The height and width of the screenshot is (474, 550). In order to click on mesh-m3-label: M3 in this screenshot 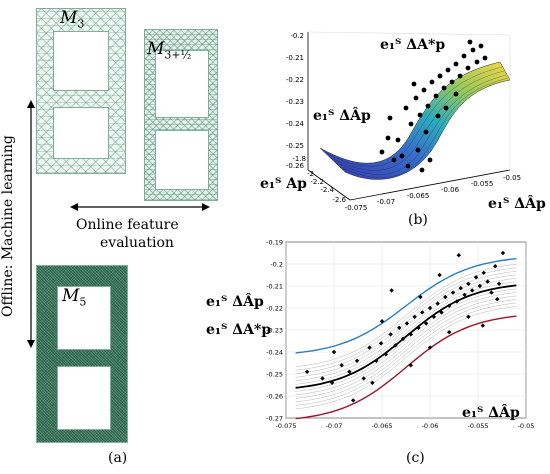, I will do `click(72, 19)`.